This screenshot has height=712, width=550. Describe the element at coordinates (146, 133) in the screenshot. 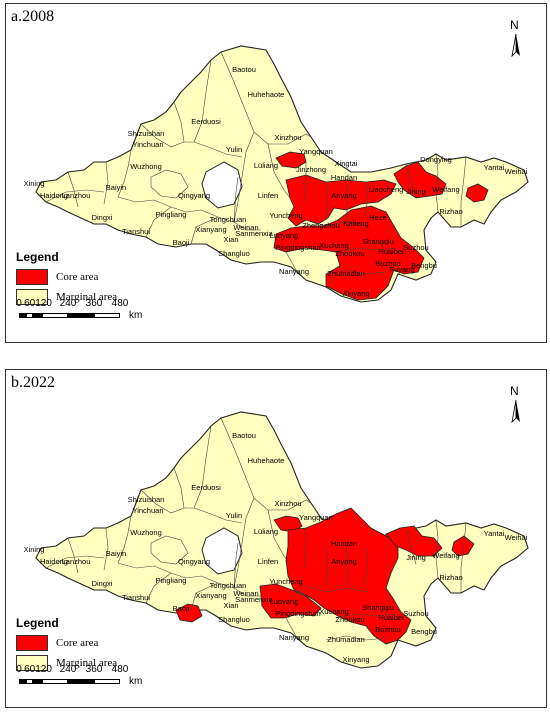

I see `city-label: Shizuishan` at that location.